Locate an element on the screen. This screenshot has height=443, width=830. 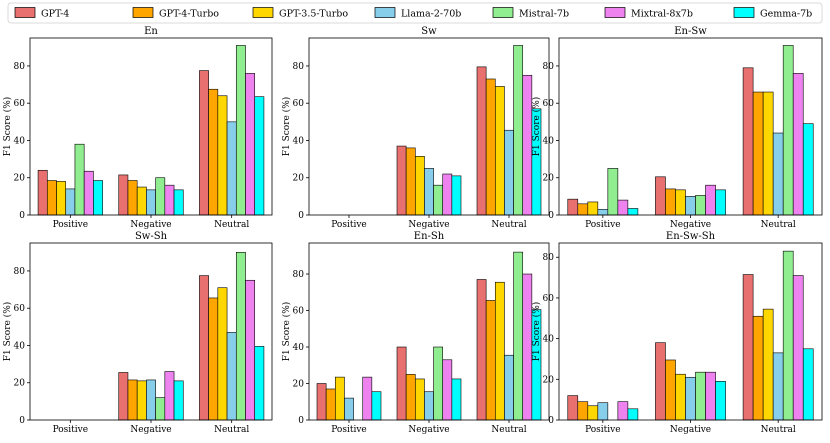
panel-title: En-Sw-Sh is located at coordinates (691, 236).